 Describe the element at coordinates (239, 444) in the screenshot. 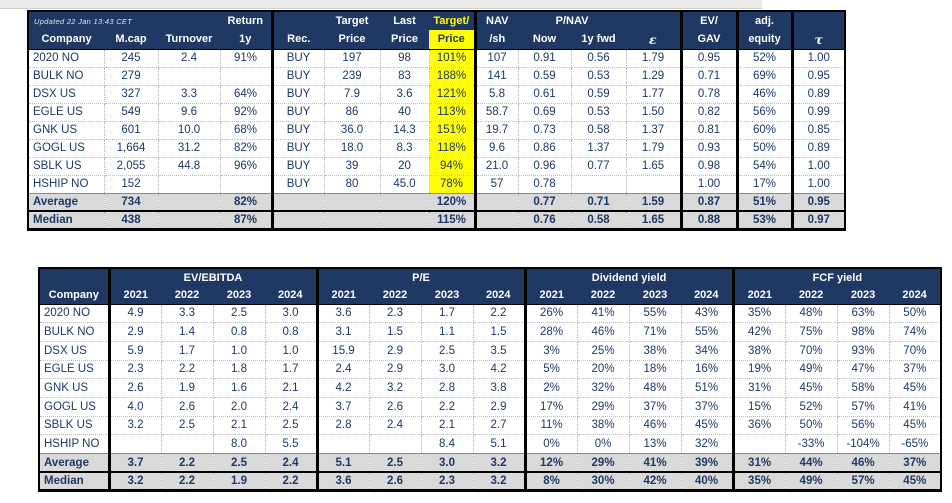

I see `cell-ev-2023: 8.0` at that location.